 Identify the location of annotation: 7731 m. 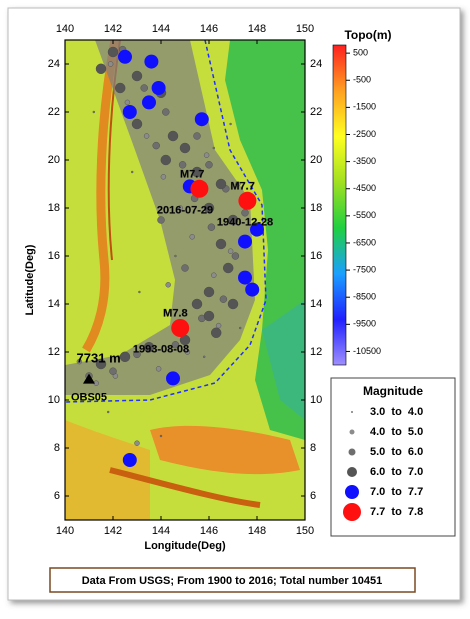
(99, 358).